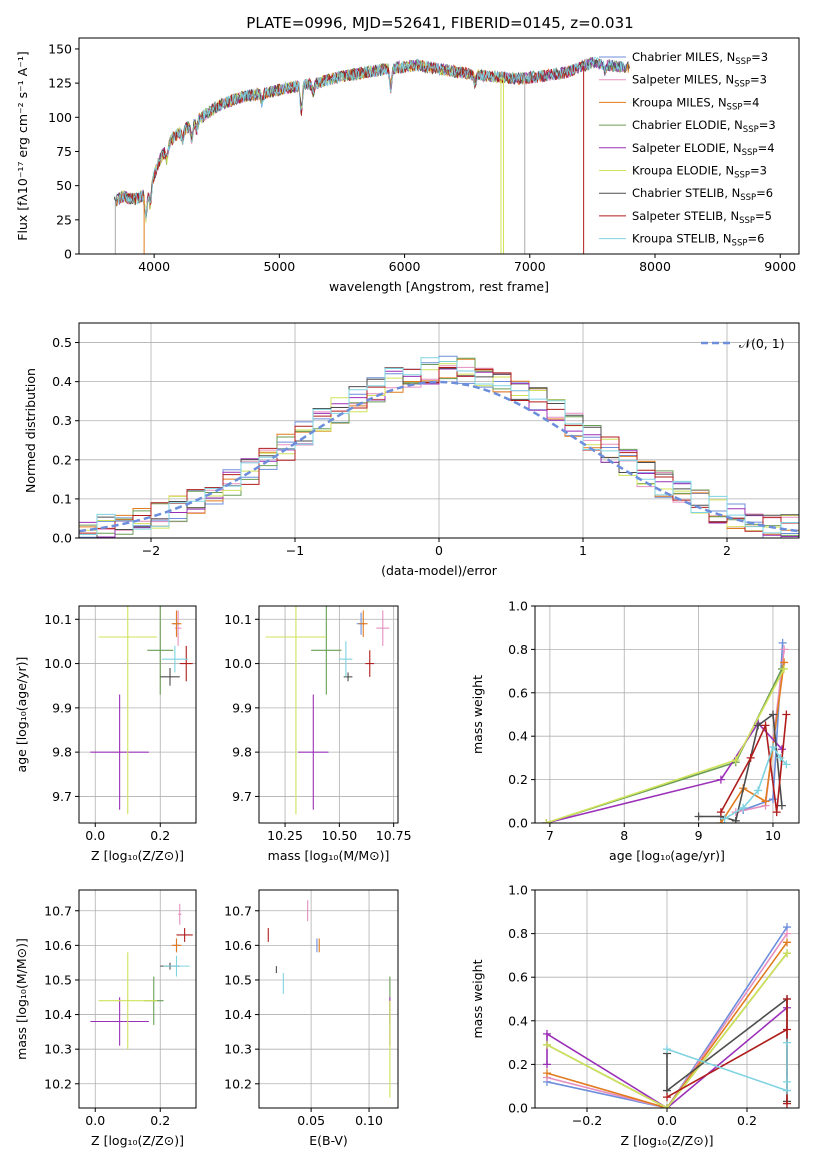 The height and width of the screenshot is (1170, 819). What do you see at coordinates (518, 1108) in the screenshot?
I see `y-tick-label: 0.0` at bounding box center [518, 1108].